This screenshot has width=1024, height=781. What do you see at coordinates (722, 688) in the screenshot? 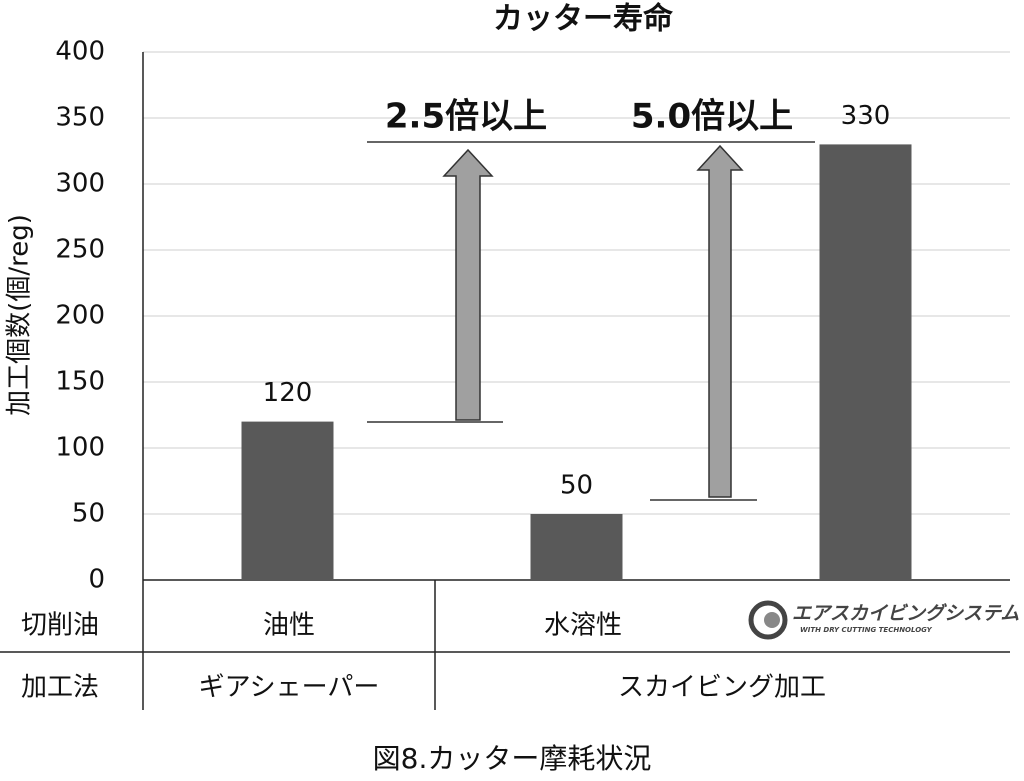
I see `table-cell: スカイビング加工` at bounding box center [722, 688].